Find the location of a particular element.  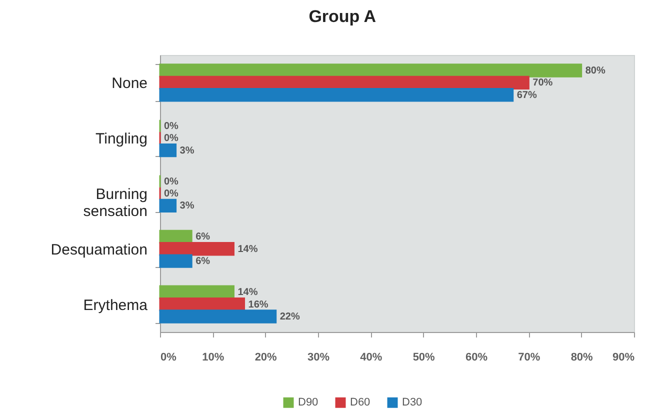

x-tick-label: 70% is located at coordinates (529, 358).